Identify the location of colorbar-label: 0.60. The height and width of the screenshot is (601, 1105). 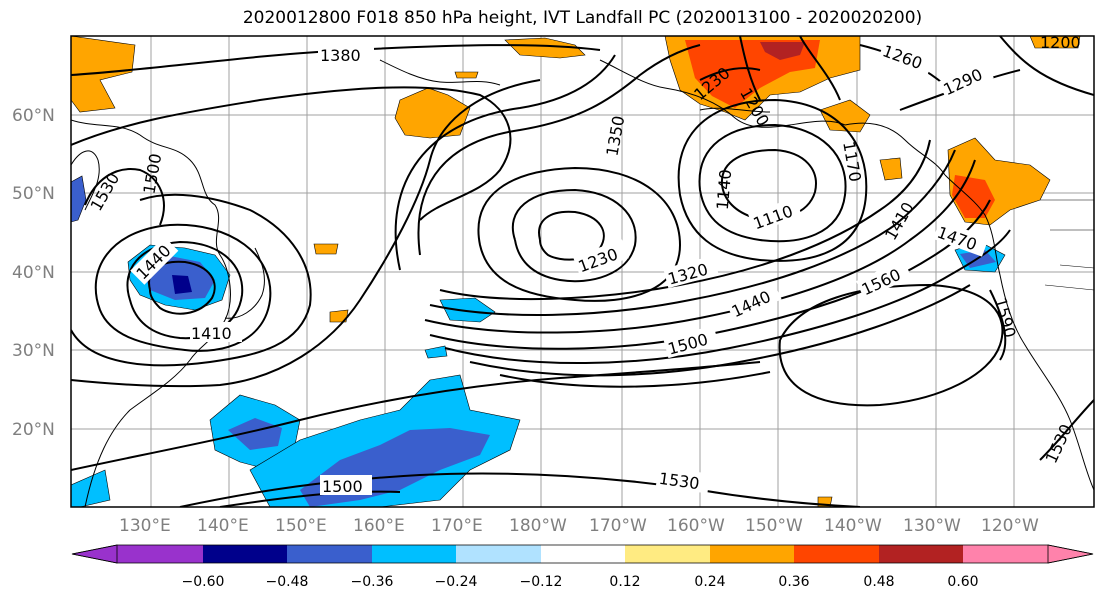
(962, 582).